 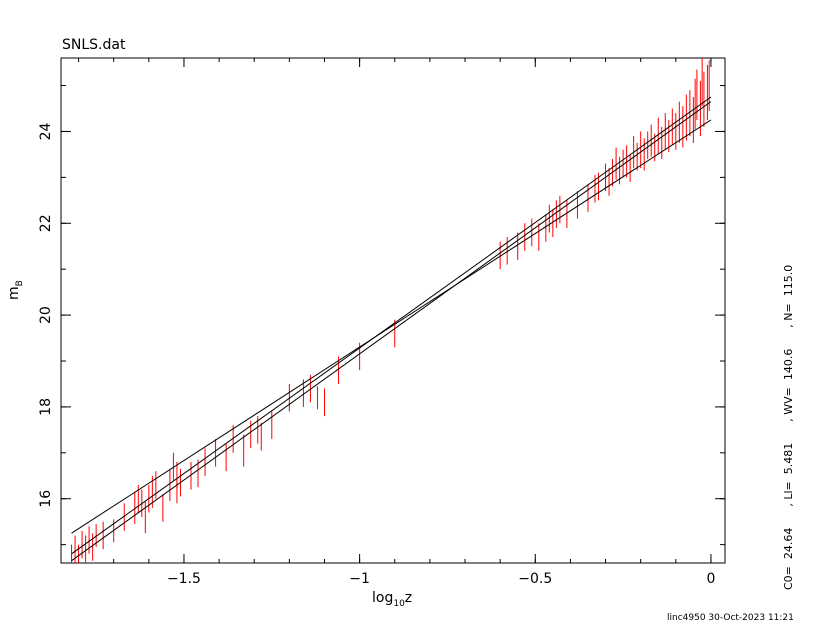 I want to click on y-tick-label: 20, so click(x=46, y=315).